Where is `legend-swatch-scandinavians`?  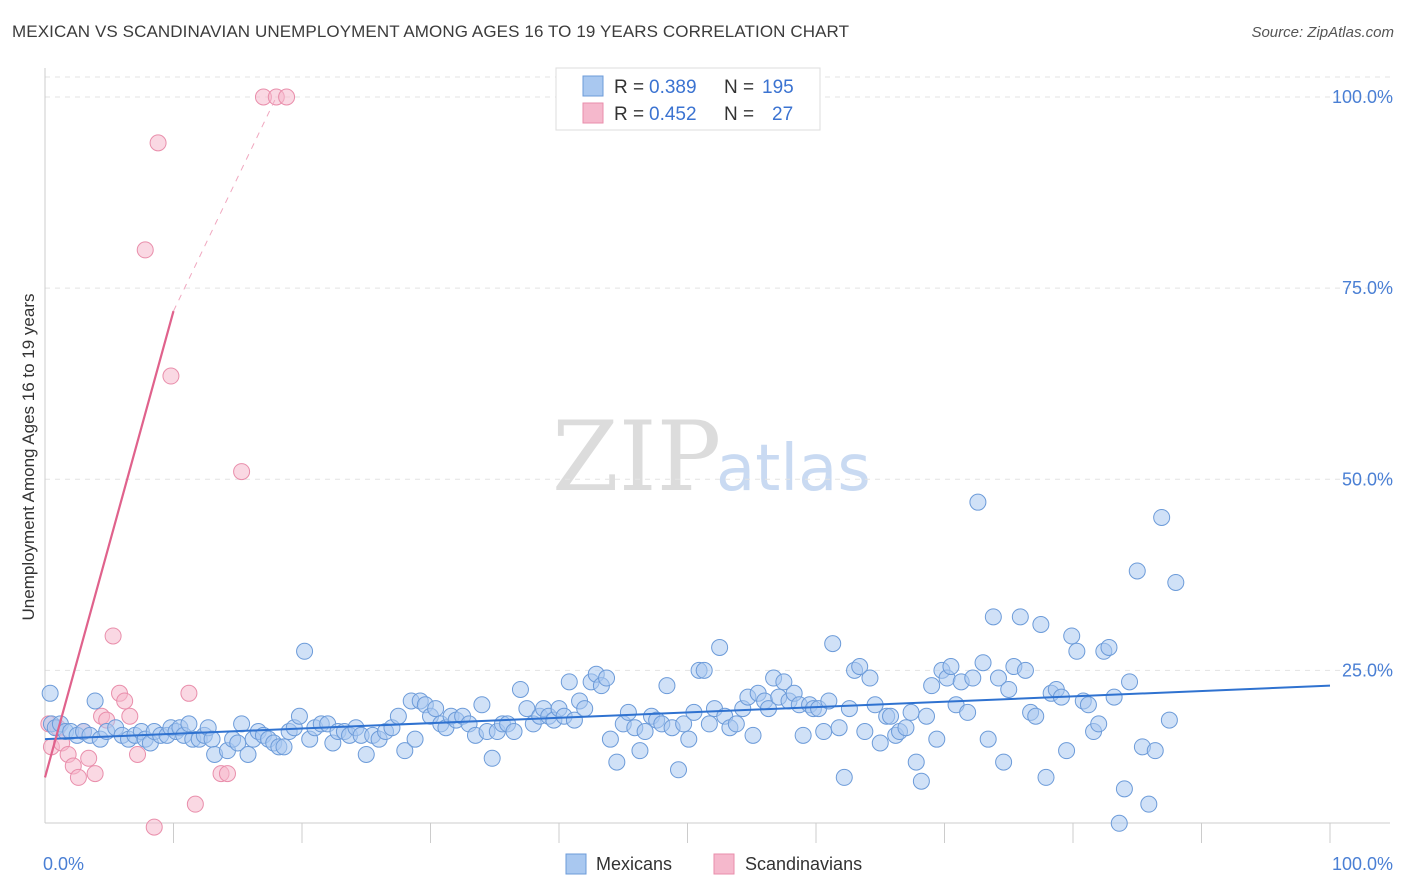 legend-swatch-scandinavians is located at coordinates (593, 113).